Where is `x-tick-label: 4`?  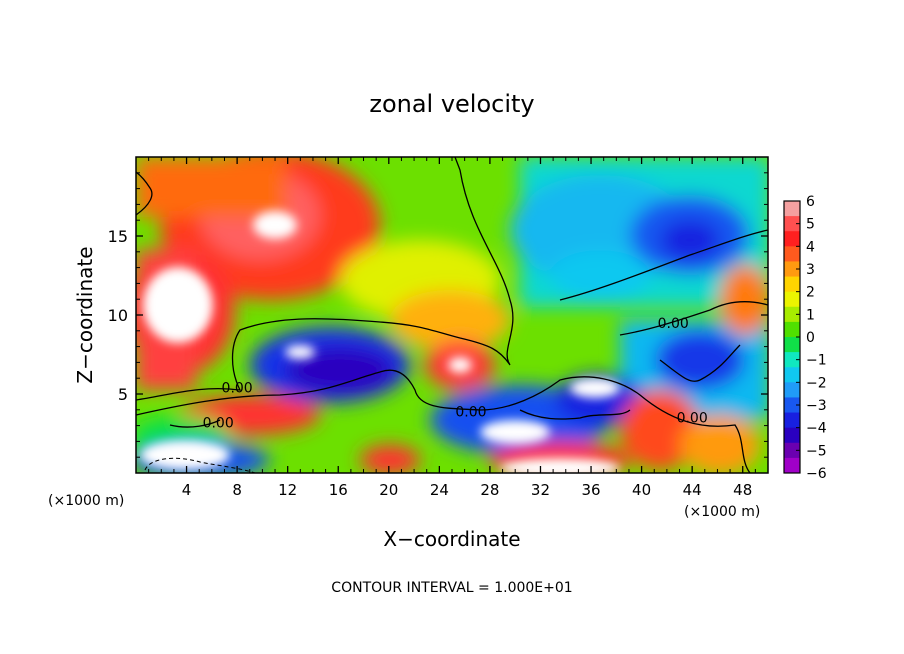
x-tick-label: 4 is located at coordinates (187, 490).